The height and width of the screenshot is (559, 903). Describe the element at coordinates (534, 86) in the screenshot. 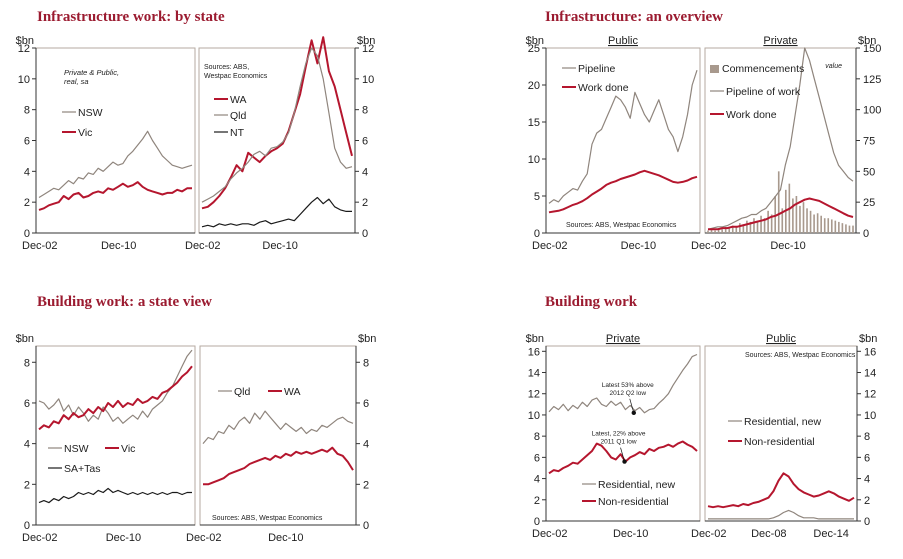

I see `infra-overview-public-y-tick-label: 20` at that location.